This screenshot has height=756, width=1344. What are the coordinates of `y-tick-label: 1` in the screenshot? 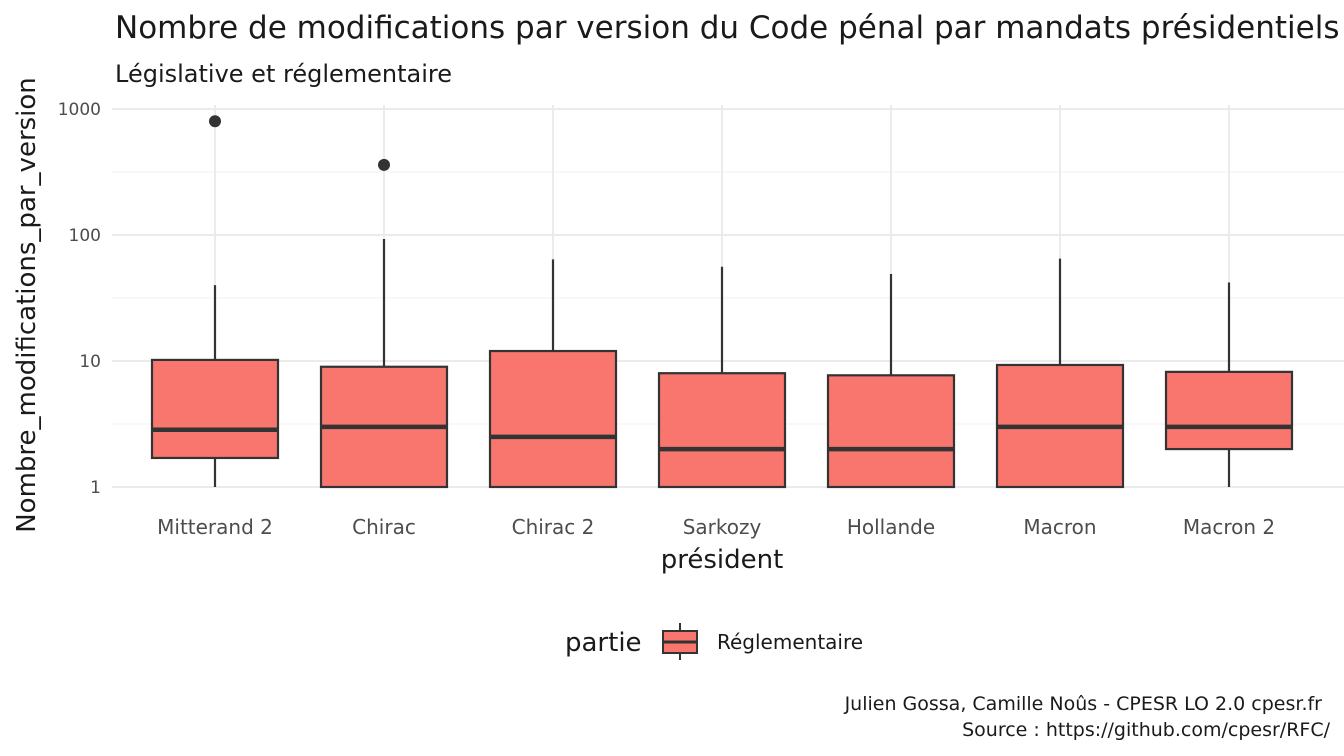 It's located at (95, 488).